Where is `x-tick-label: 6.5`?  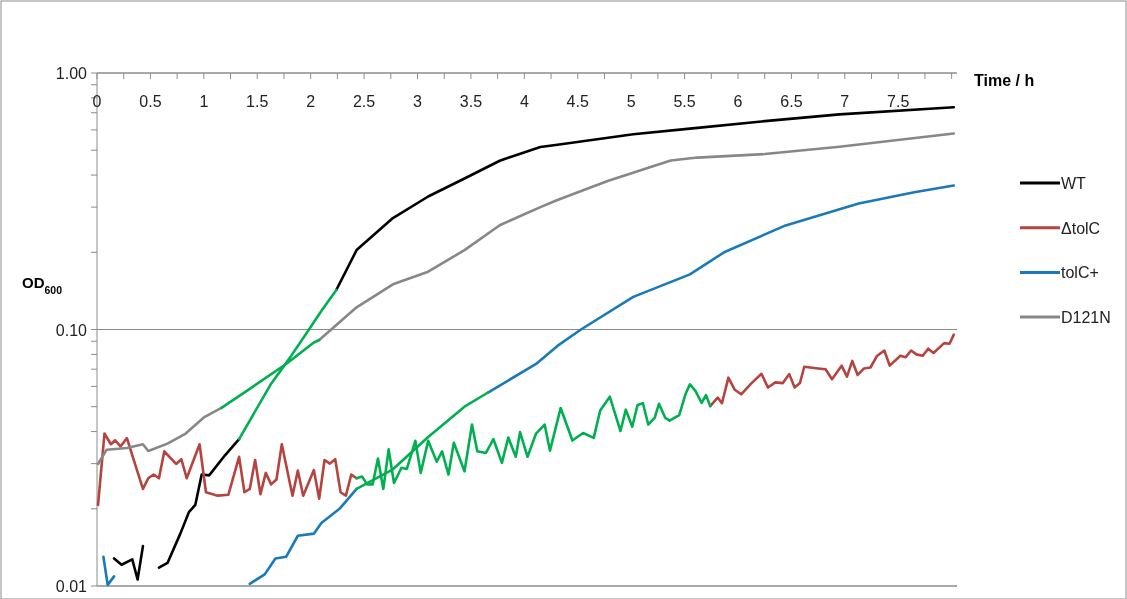 x-tick-label: 6.5 is located at coordinates (791, 101).